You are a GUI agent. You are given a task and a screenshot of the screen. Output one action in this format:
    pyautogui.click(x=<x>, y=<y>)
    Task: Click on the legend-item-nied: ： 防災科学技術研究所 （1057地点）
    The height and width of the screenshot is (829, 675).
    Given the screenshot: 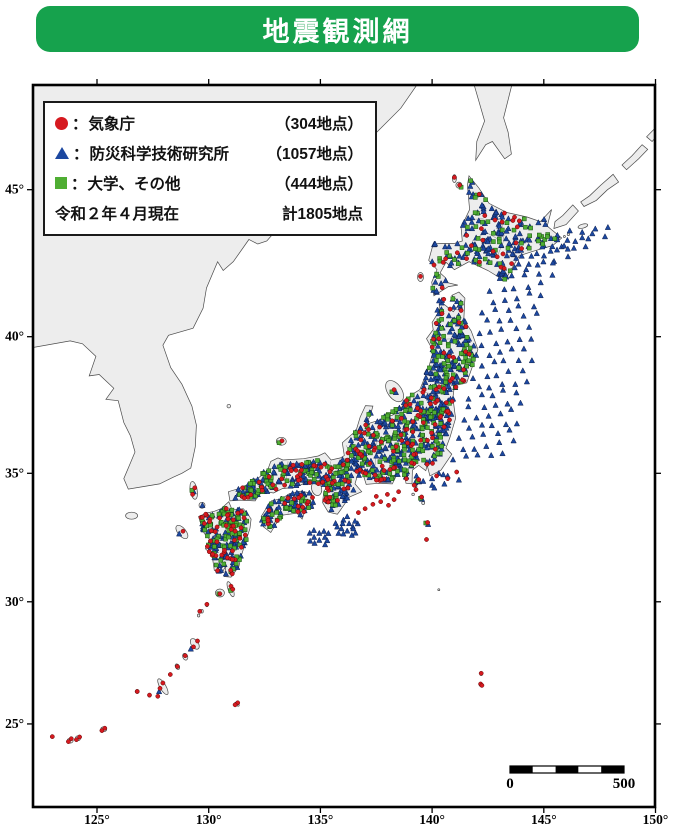 What is the action you would take?
    pyautogui.click(x=209, y=153)
    